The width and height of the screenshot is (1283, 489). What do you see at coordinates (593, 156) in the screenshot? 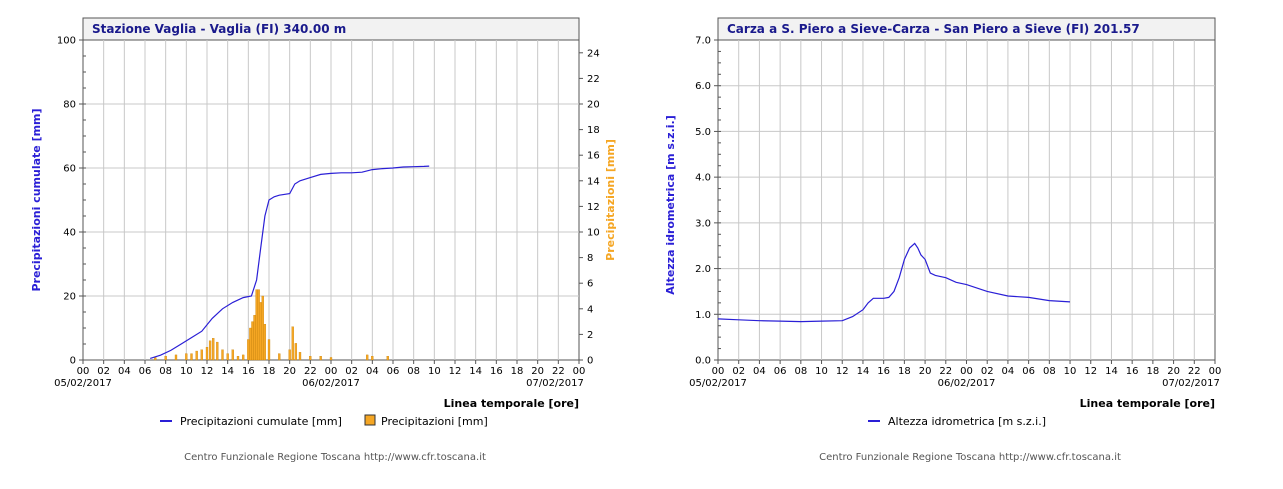
I see `y-right-tick-label: 16` at bounding box center [593, 156].